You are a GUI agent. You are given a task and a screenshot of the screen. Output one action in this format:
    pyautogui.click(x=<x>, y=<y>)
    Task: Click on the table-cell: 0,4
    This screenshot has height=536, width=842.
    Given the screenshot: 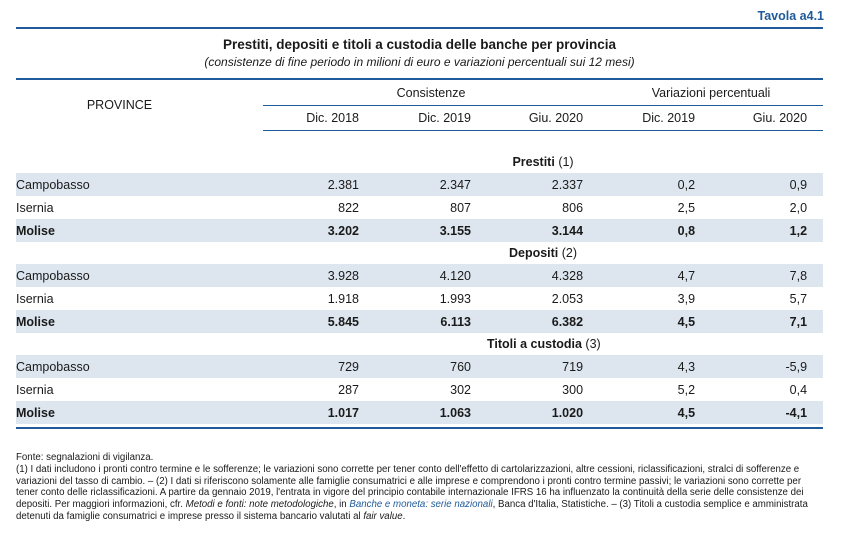 What is the action you would take?
    pyautogui.click(x=798, y=389)
    